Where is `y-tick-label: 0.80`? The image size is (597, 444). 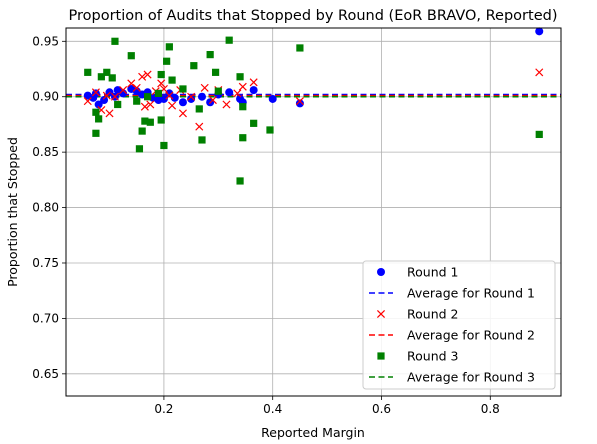
y-tick-label: 0.80 is located at coordinates (45, 208).